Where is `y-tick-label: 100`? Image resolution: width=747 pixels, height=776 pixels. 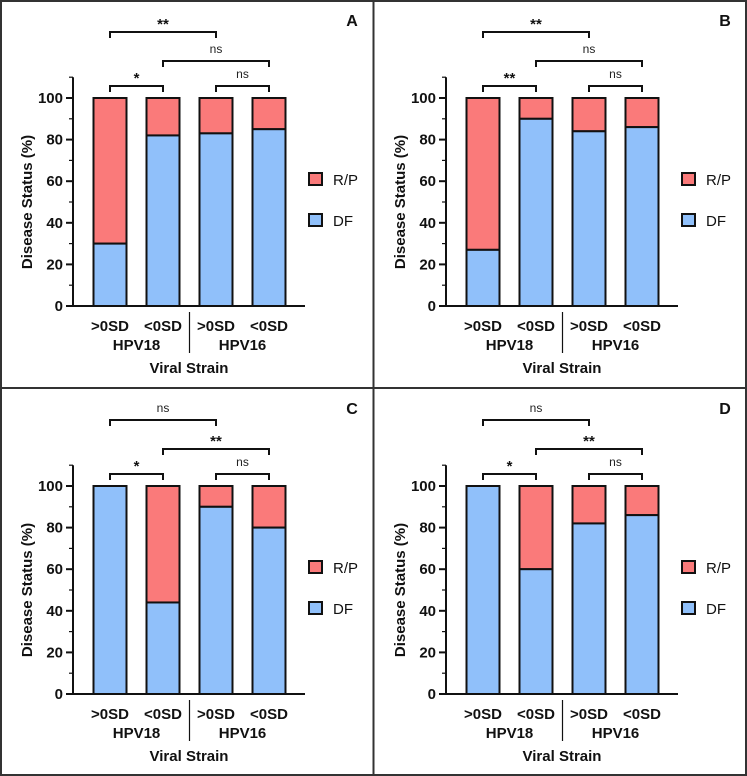
y-tick-label: 100 is located at coordinates (423, 98).